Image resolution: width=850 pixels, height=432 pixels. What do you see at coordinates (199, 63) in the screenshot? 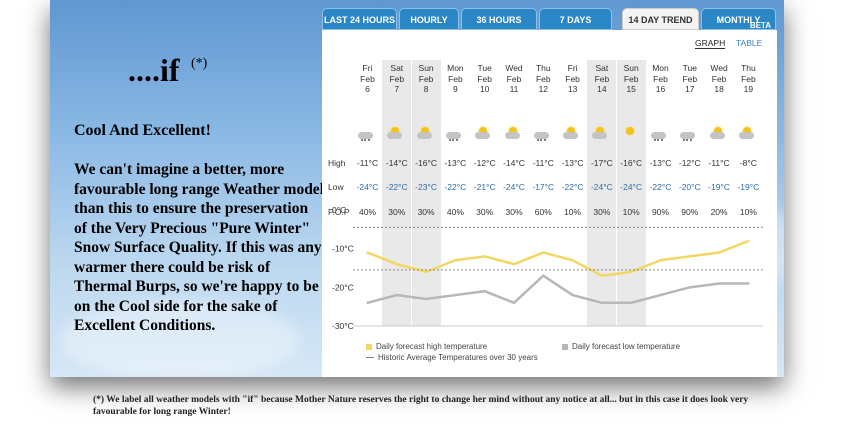
I see `if-footnote-mark: (*)` at bounding box center [199, 63].